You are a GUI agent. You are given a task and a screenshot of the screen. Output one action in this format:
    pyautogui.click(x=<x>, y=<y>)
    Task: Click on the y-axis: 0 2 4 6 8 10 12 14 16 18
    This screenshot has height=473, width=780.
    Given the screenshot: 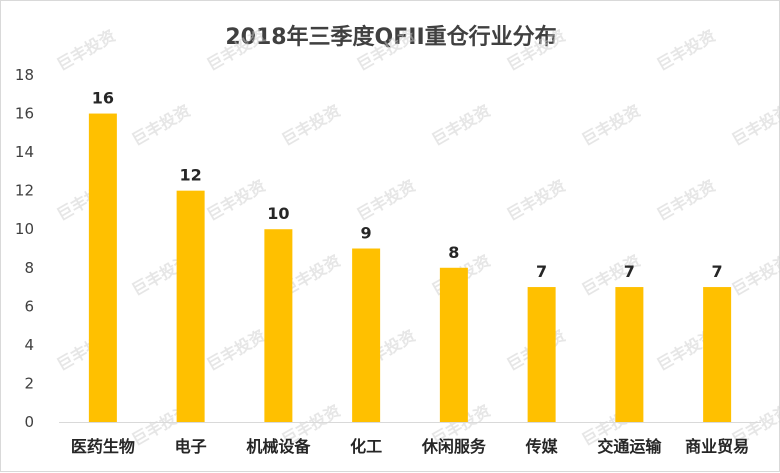 What is the action you would take?
    pyautogui.click(x=24, y=248)
    